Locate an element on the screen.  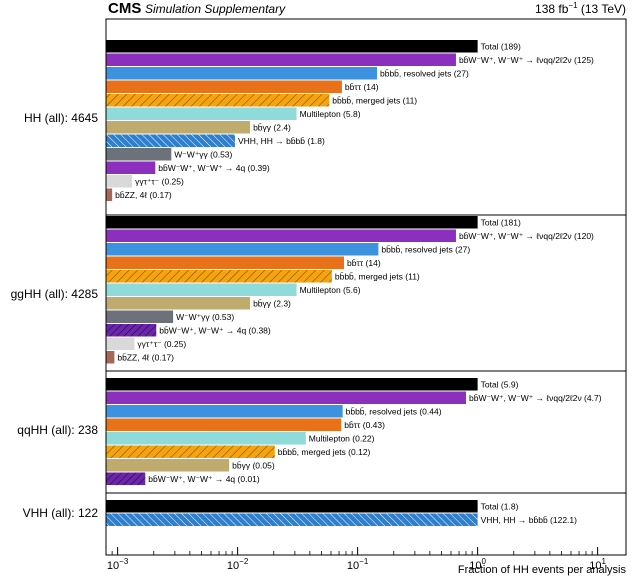
bar-label: bb̄W⁻W⁺, W⁻W⁺ → ℓνqq/2ℓ2ν (120) is located at coordinates (526, 236).